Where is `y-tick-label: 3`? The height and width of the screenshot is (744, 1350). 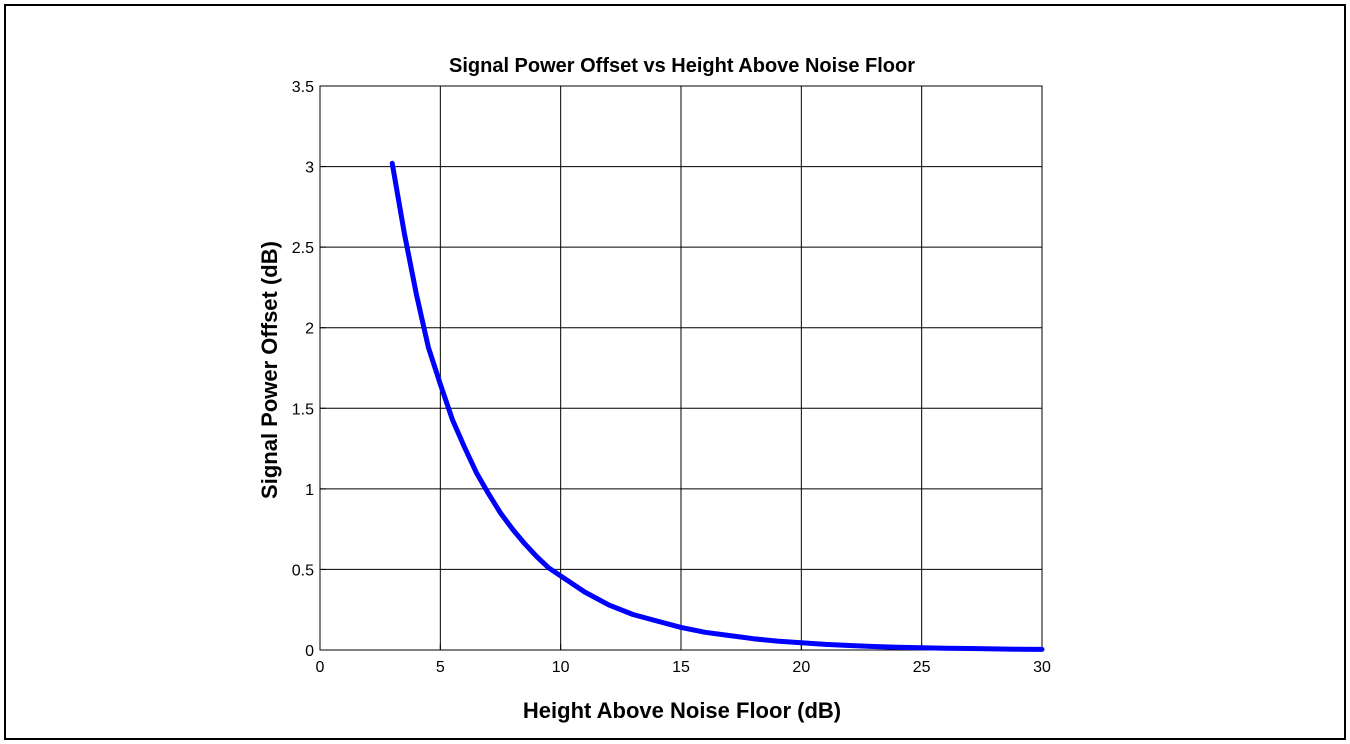 y-tick-label: 3 is located at coordinates (309, 168).